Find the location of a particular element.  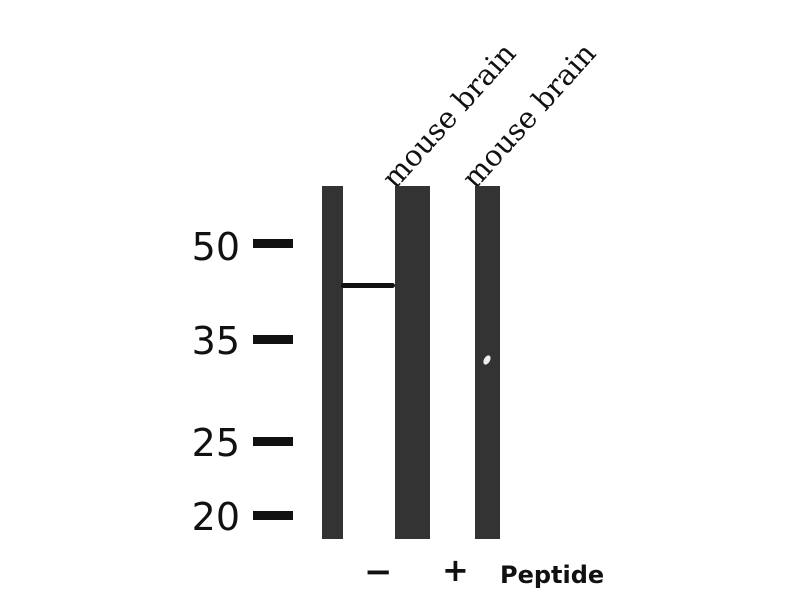

peptide-minus: − is located at coordinates (378, 572).